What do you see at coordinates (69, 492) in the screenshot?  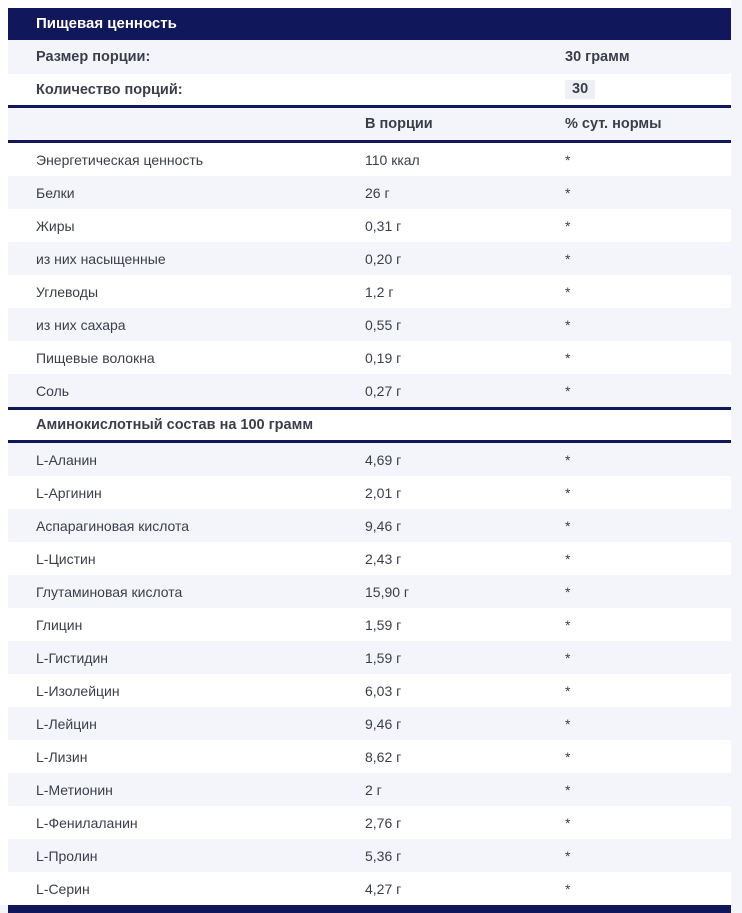 I see `cell-label: L-Аргинин` at bounding box center [69, 492].